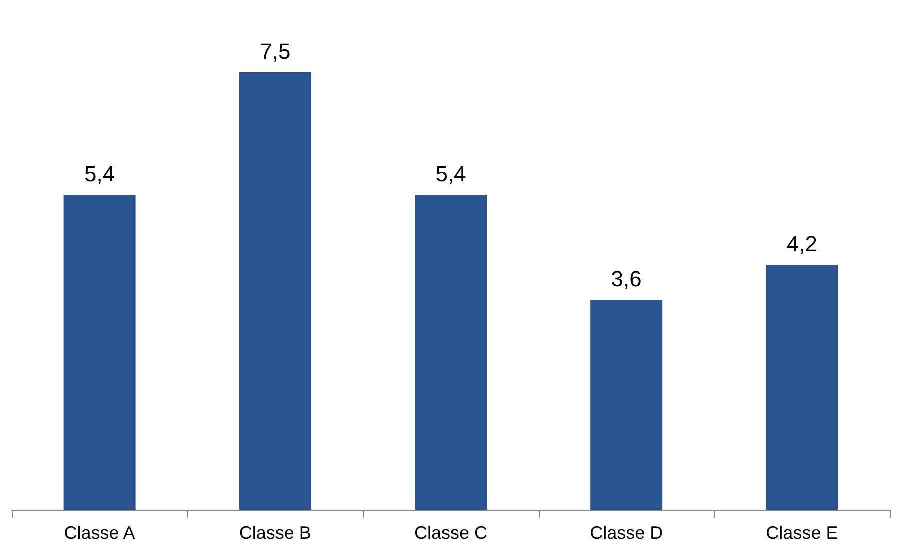  I want to click on x-tick-label: Classe C, so click(451, 533).